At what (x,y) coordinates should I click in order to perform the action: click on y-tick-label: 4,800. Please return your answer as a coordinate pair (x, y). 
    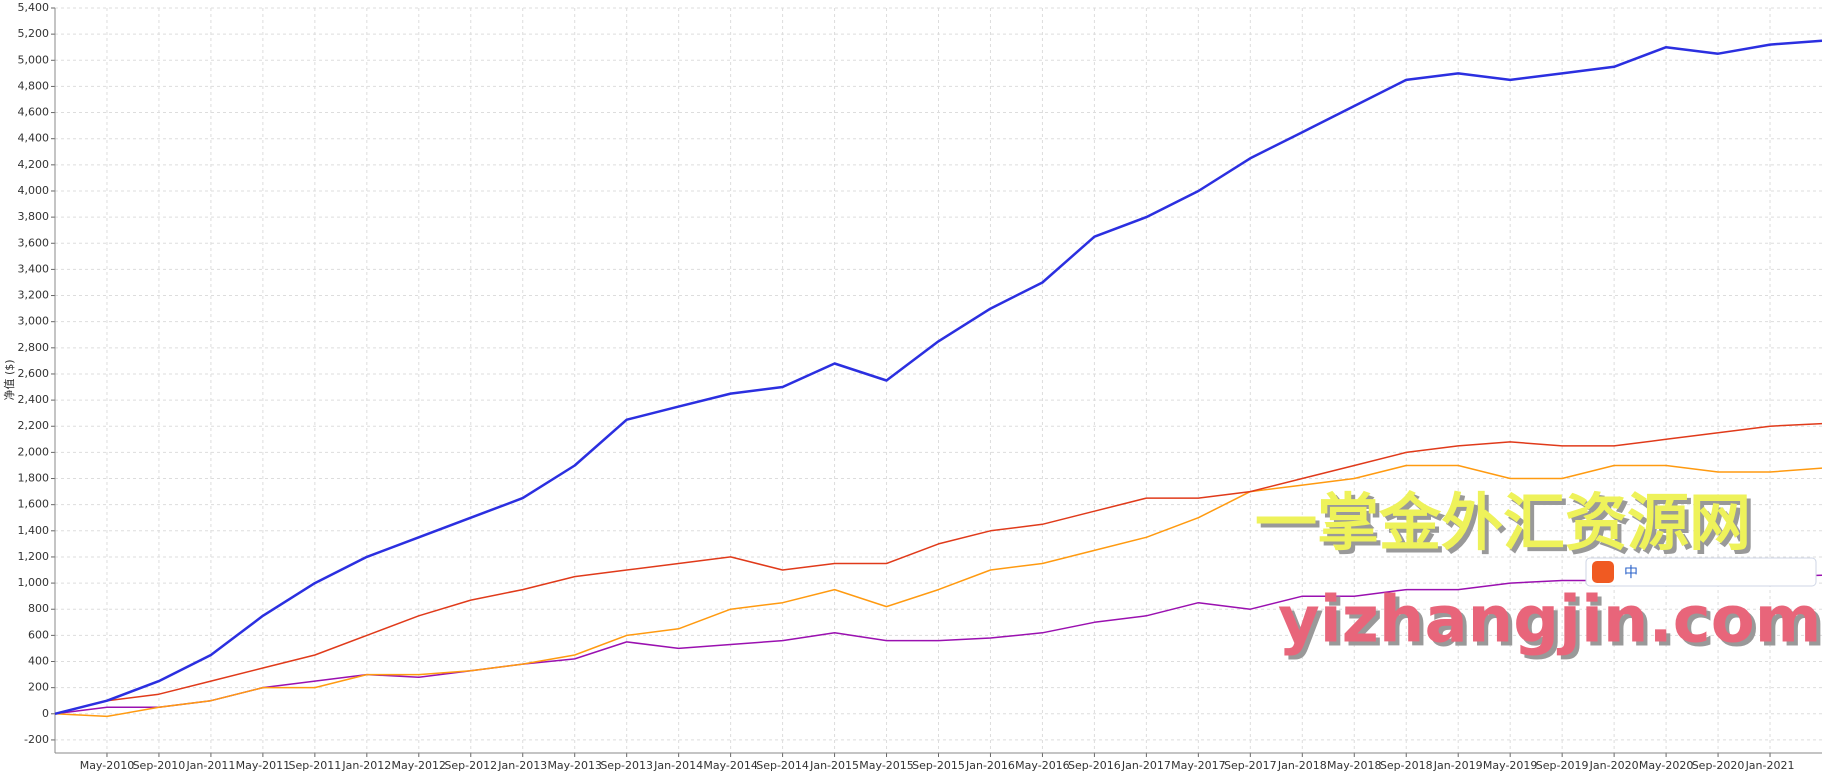
    Looking at the image, I should click on (34, 85).